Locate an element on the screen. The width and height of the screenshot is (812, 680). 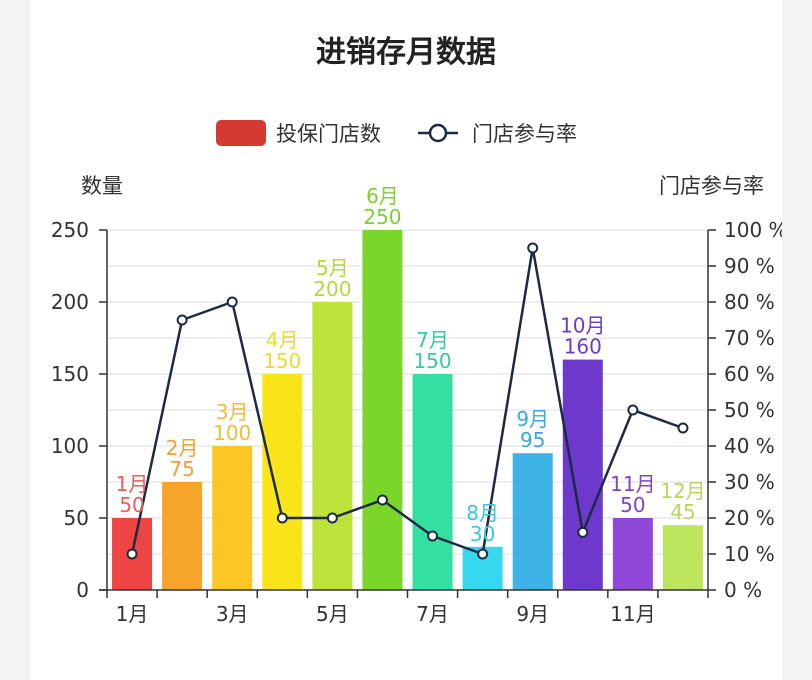
right-tick-label: 0 % is located at coordinates (743, 590).